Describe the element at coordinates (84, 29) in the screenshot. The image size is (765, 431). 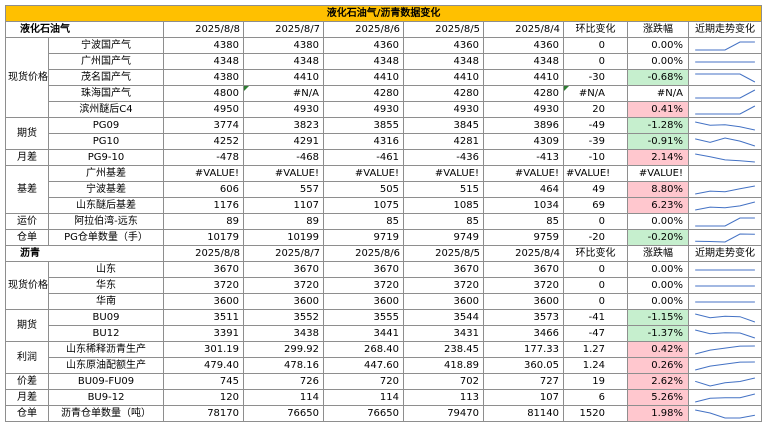
I see `lpg-section-name: 液化石油气` at that location.